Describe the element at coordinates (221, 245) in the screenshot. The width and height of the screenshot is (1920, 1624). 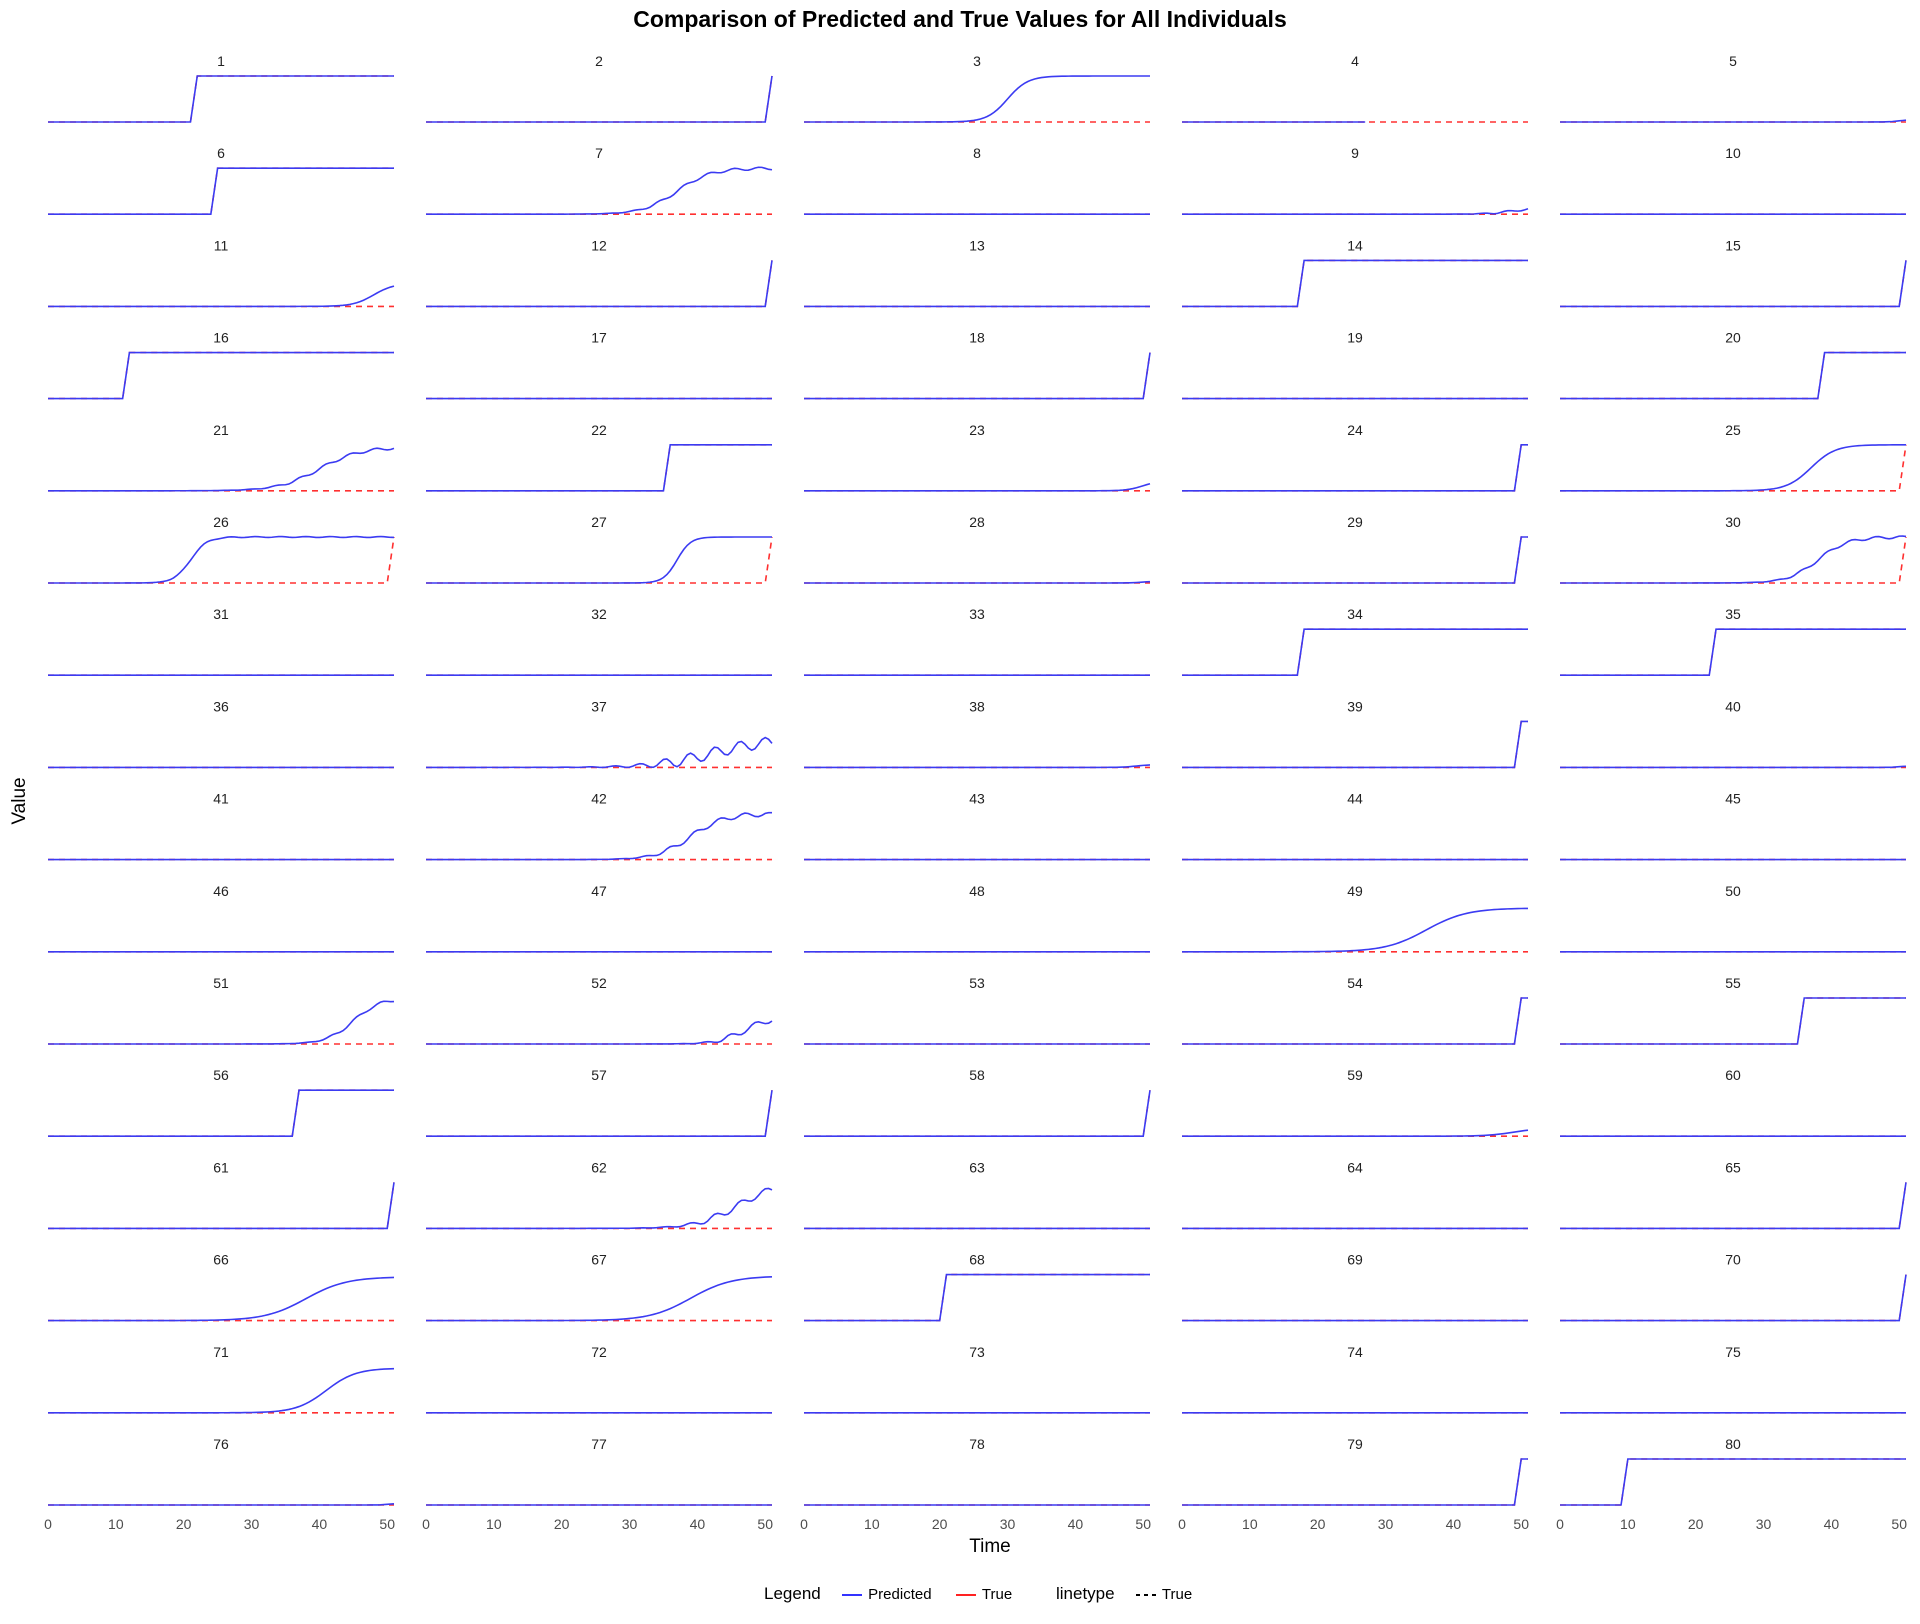
I see `facet-label-11: 11` at that location.